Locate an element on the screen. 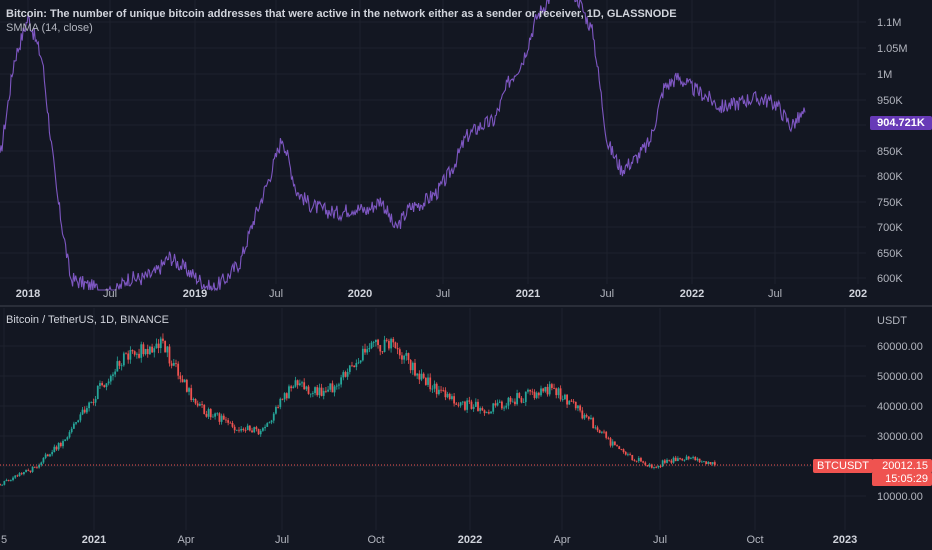  y-tick-label: 1.1M is located at coordinates (889, 23).